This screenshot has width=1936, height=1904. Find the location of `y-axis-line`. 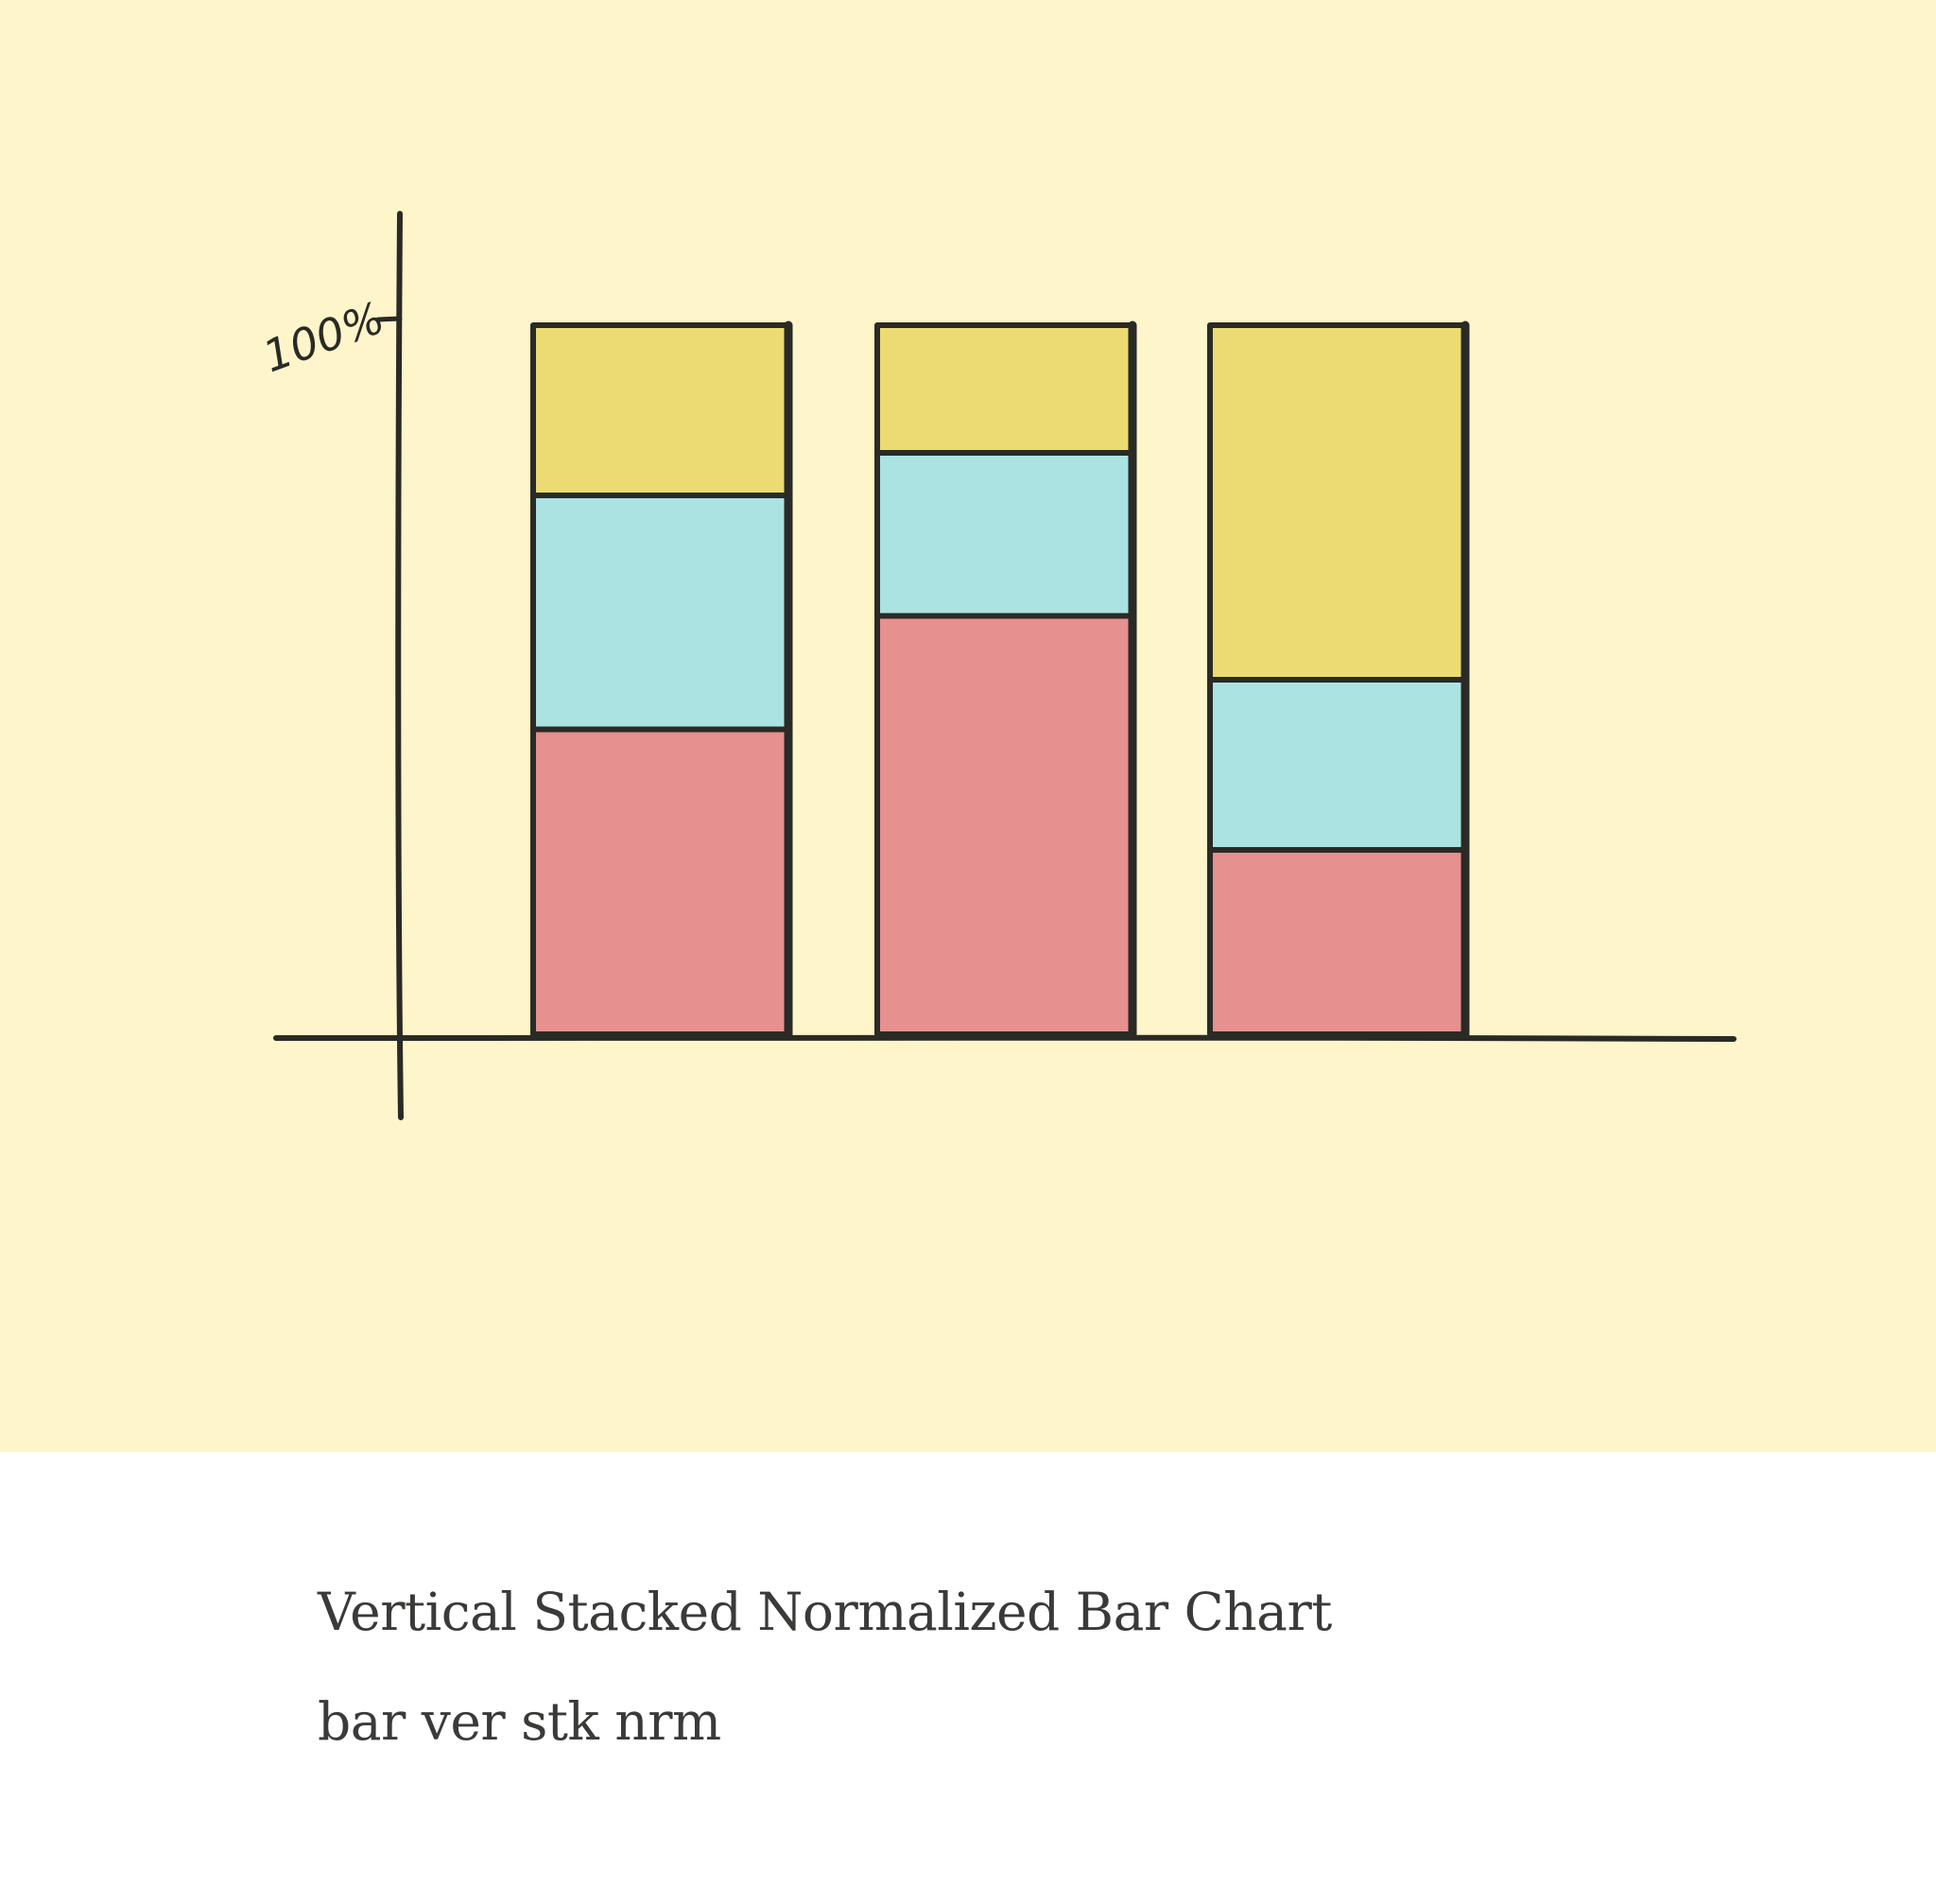

y-axis-line is located at coordinates (399, 665).